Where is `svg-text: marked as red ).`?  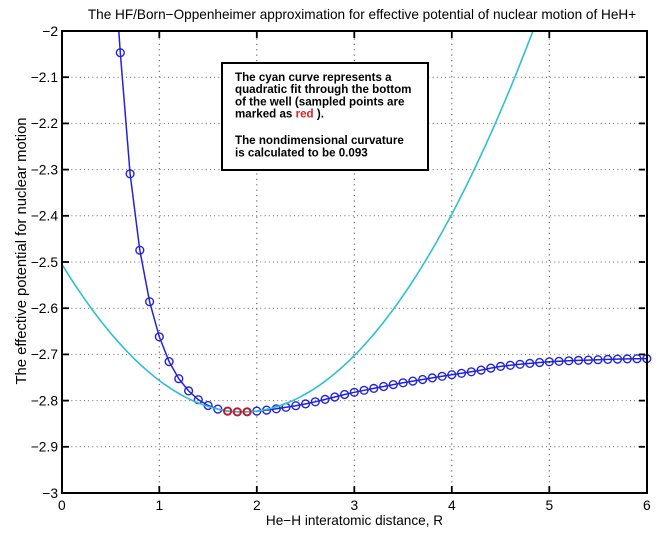
svg-text: marked as red ). is located at coordinates (279, 114).